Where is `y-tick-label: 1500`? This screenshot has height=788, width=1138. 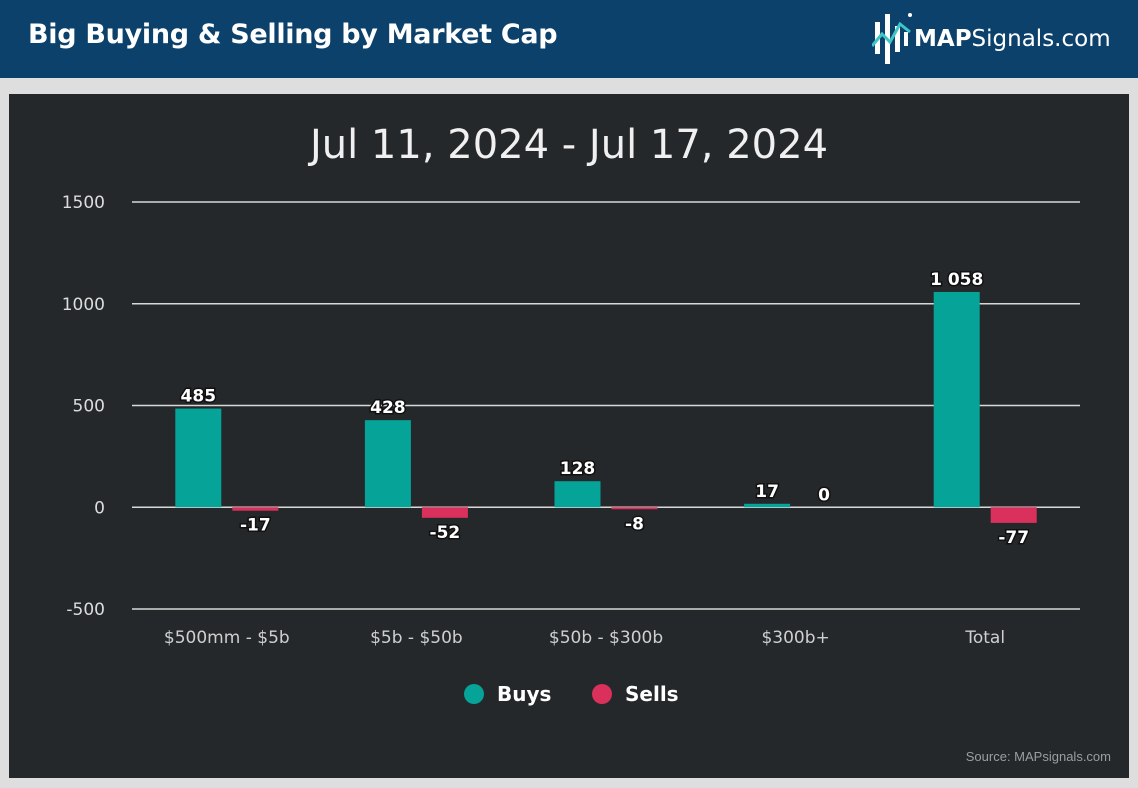 y-tick-label: 1500 is located at coordinates (83, 203).